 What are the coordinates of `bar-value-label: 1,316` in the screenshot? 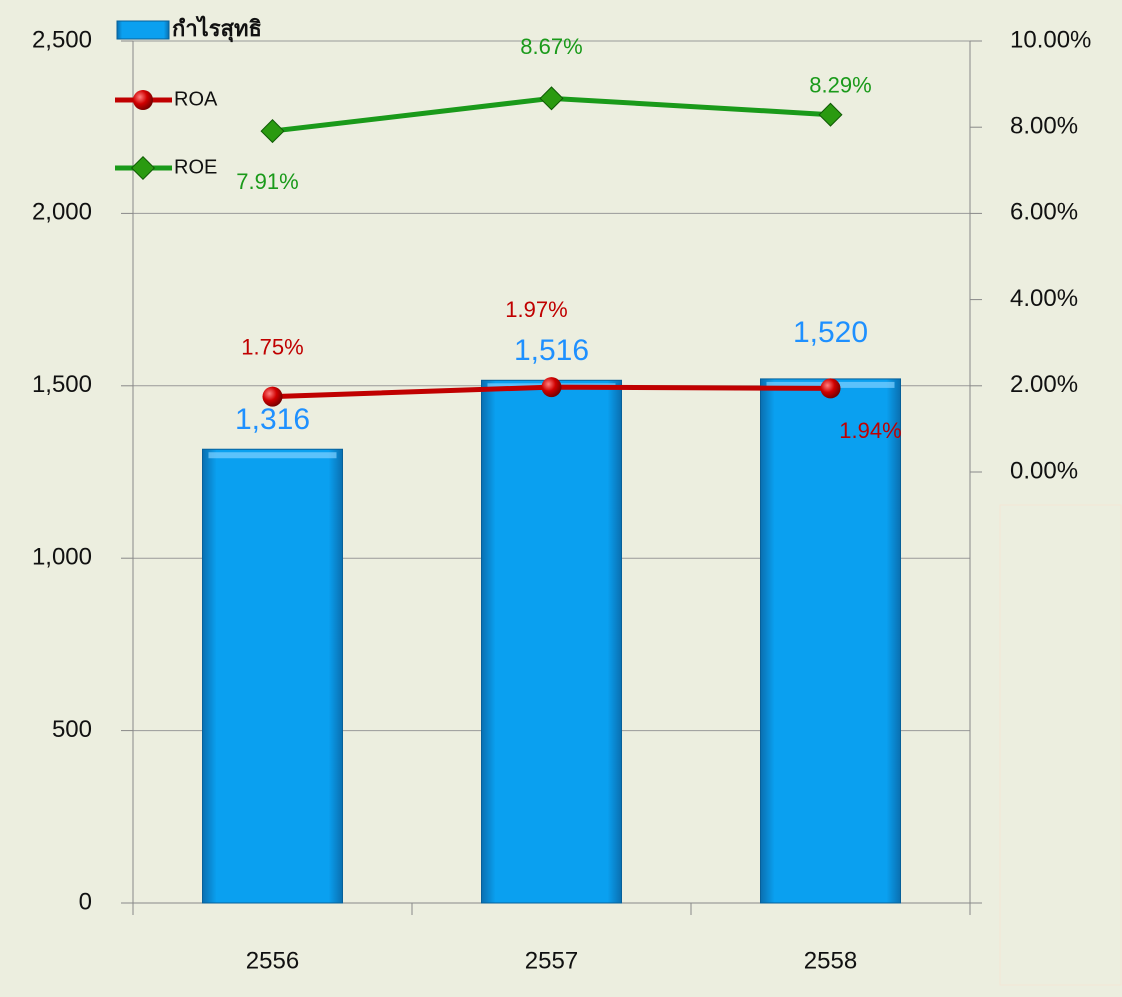 It's located at (272, 419).